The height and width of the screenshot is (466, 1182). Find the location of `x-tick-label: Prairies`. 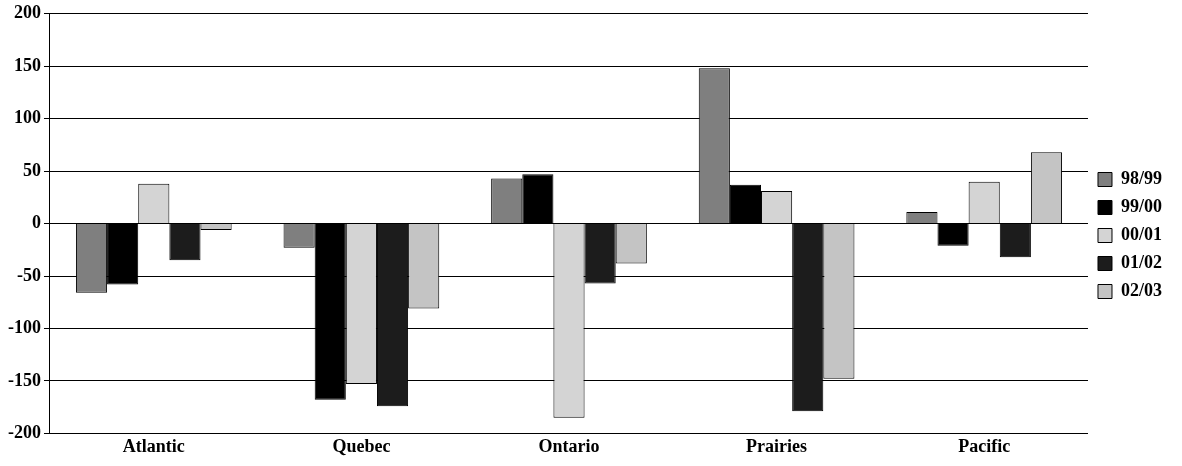

x-tick-label: Prairies is located at coordinates (777, 445).